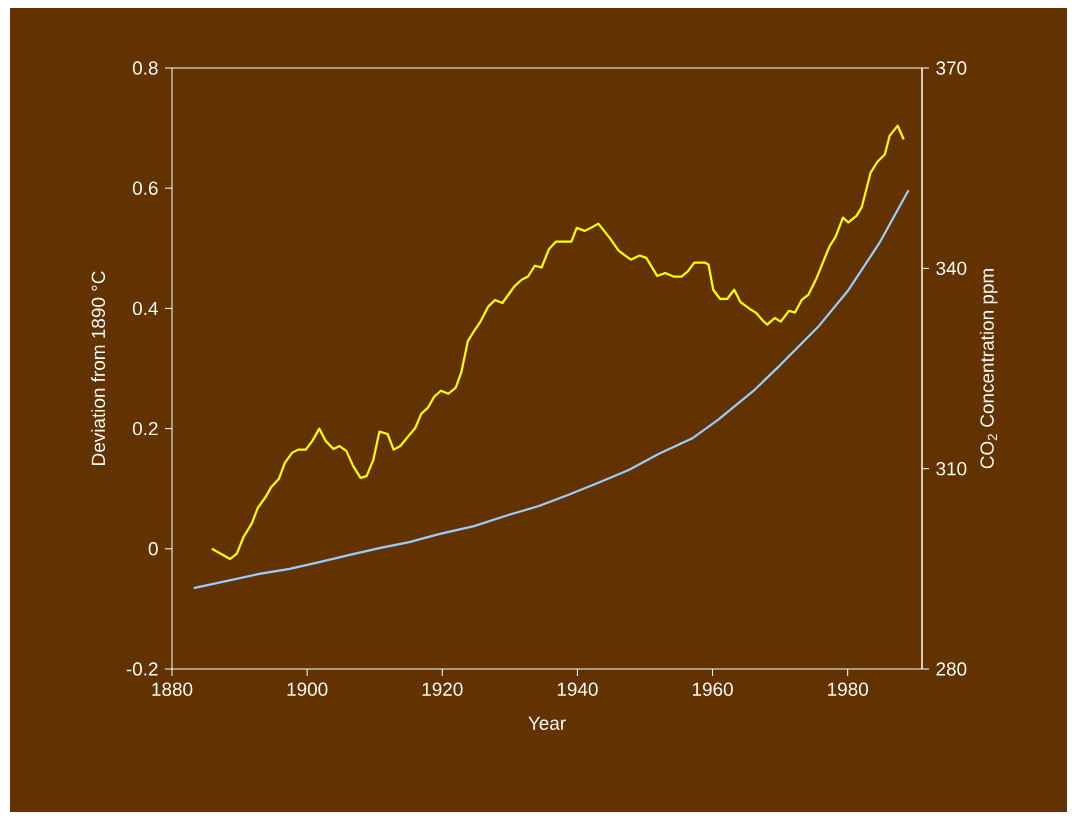 This screenshot has width=1077, height=820. Describe the element at coordinates (951, 68) in the screenshot. I see `y2-tick-label: 370` at that location.